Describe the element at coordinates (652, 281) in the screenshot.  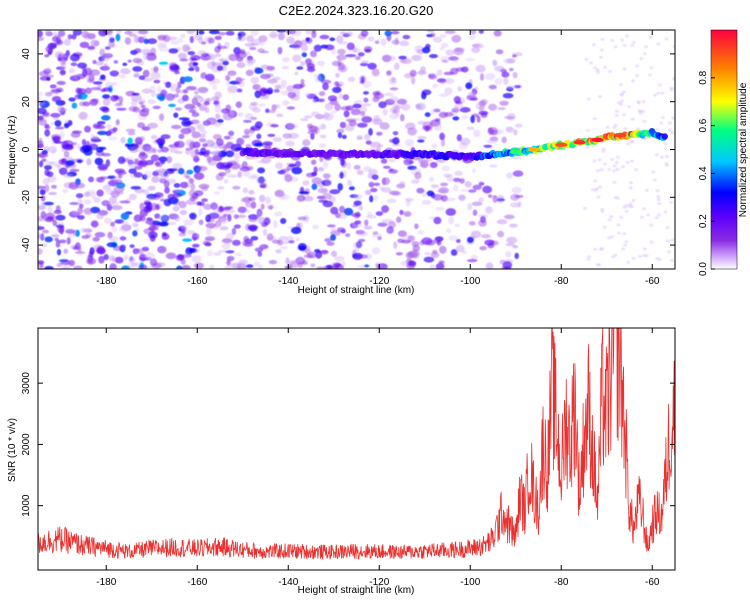
I see `x-tick-label: -60` at that location.